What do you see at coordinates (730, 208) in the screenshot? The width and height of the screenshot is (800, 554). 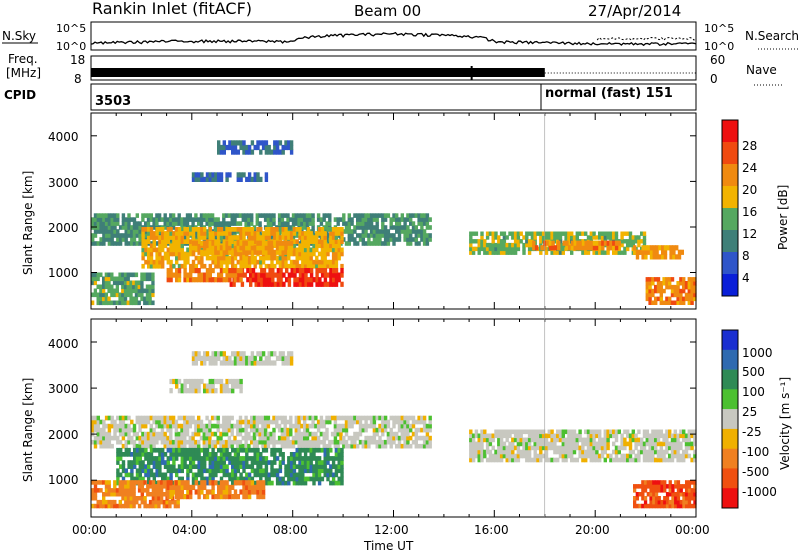 I see `power-colorbar-swatches` at bounding box center [730, 208].